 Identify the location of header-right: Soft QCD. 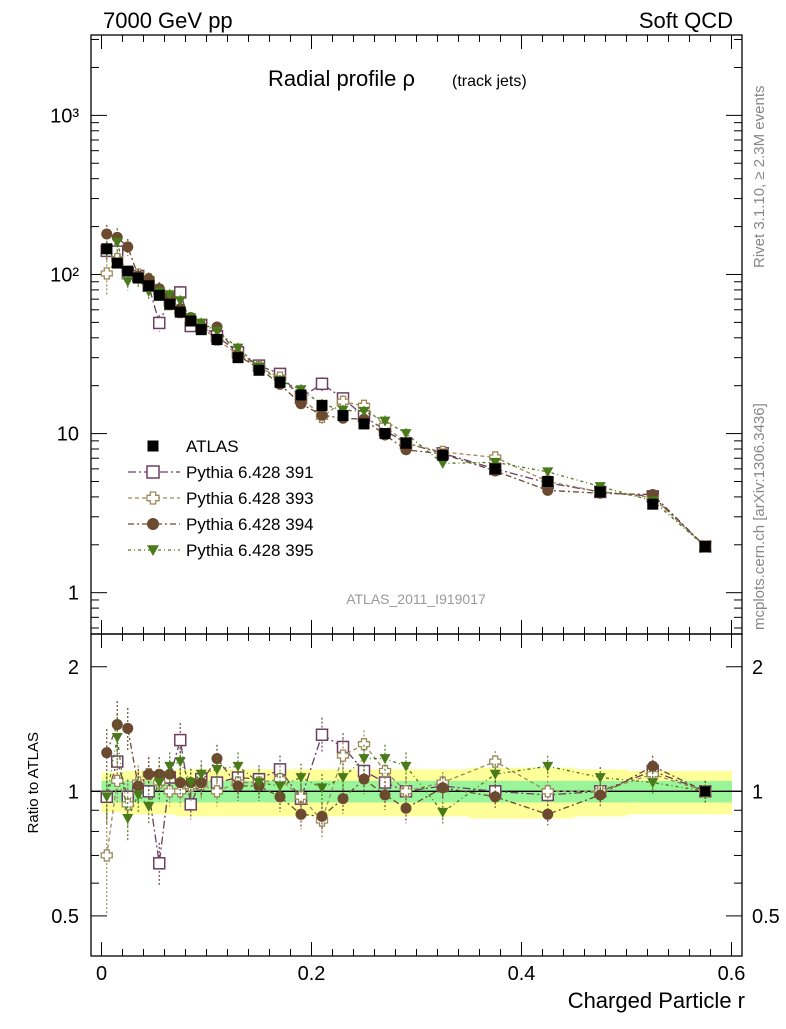
(686, 20).